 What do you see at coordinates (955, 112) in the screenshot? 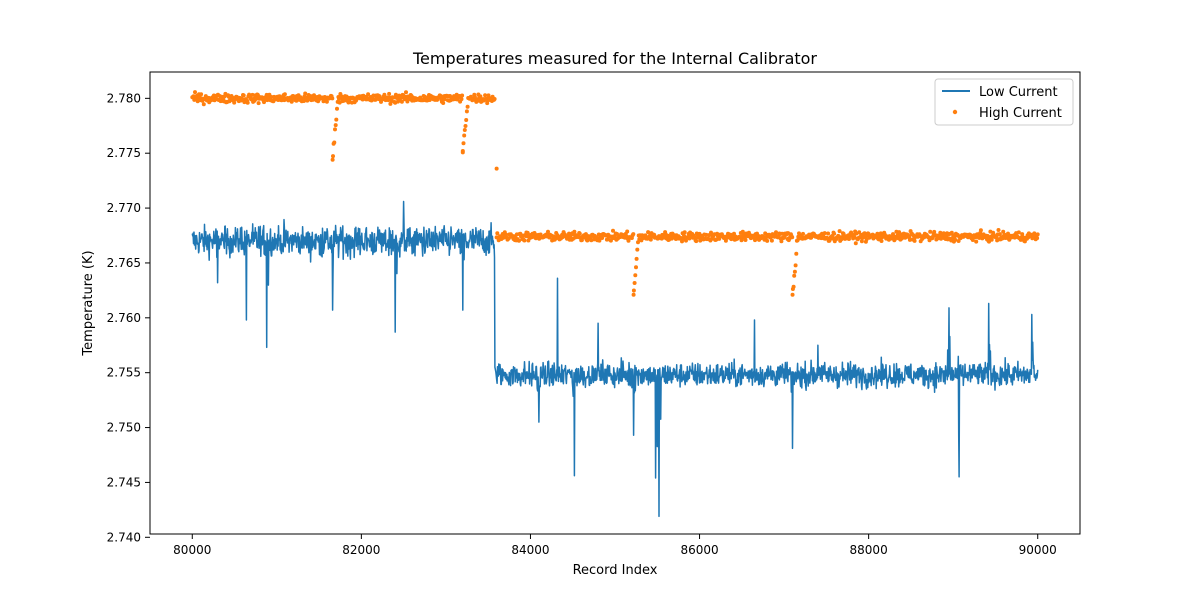
I see `legend-dot-marker` at bounding box center [955, 112].